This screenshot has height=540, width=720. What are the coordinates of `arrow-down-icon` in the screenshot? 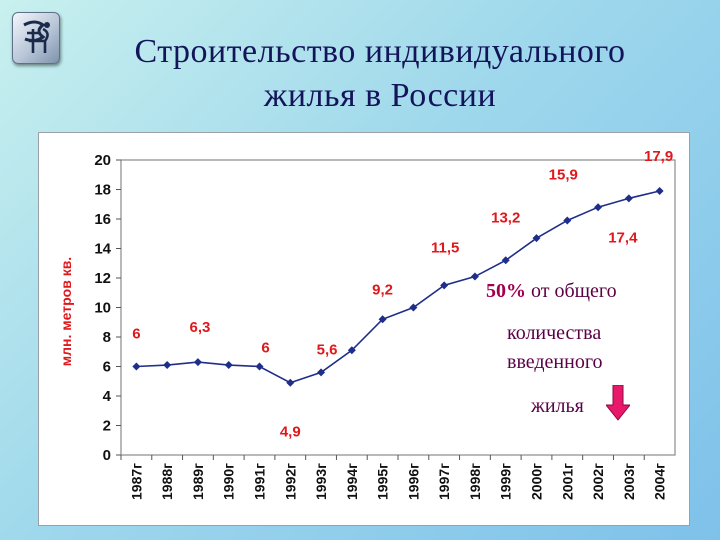 It's located at (618, 403).